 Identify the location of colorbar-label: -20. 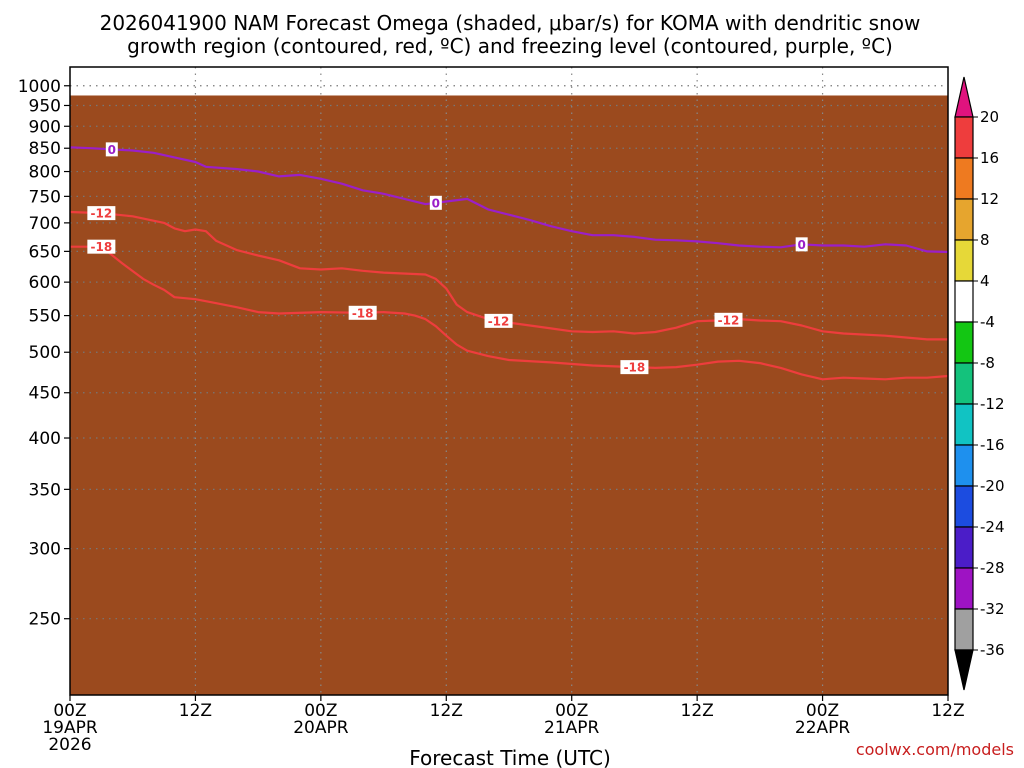
(992, 486).